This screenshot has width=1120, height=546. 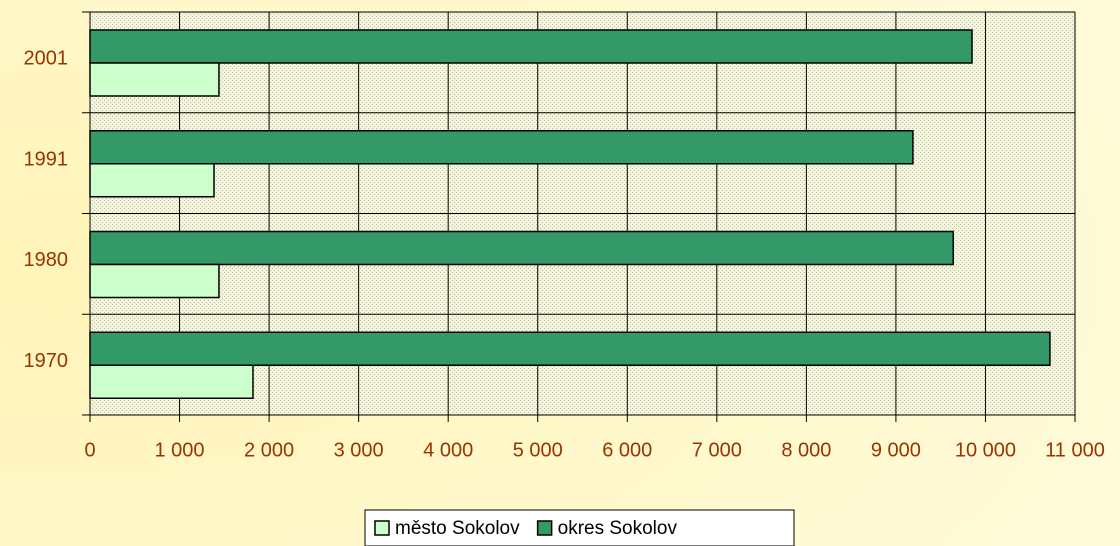 What do you see at coordinates (359, 450) in the screenshot?
I see `x-tick-label: 3 000` at bounding box center [359, 450].